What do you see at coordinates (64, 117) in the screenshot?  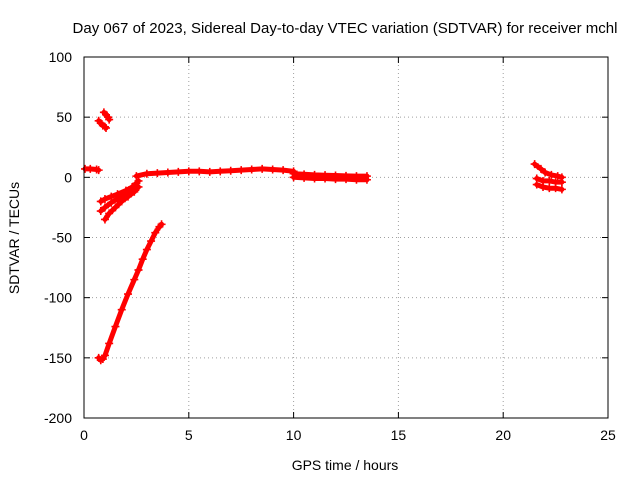 I see `y-tick-label: 50` at bounding box center [64, 117].